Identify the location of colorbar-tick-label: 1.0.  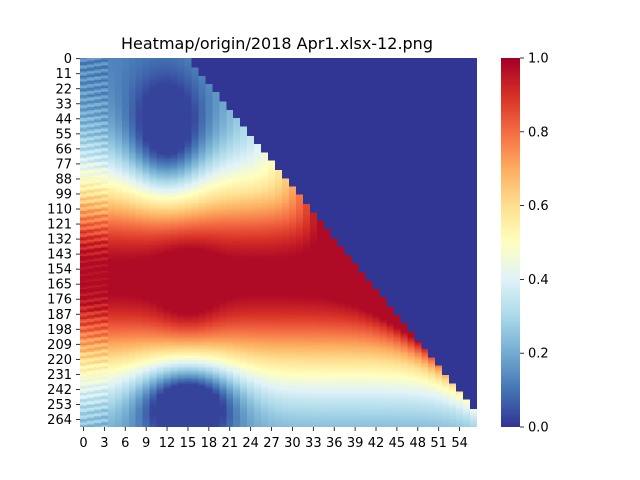
(538, 59).